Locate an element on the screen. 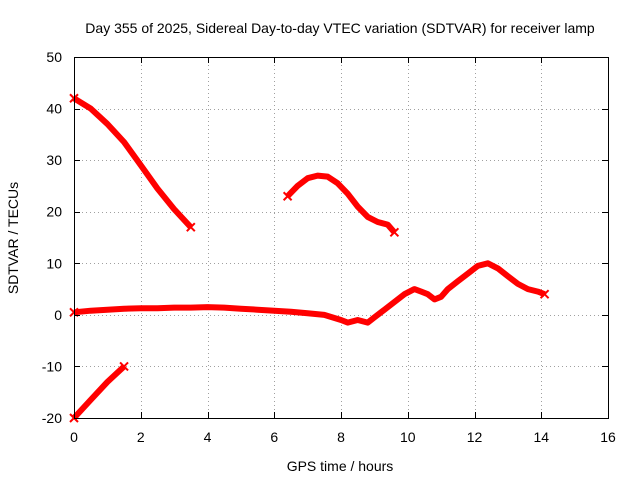  x-tick-label: 16 is located at coordinates (608, 437).